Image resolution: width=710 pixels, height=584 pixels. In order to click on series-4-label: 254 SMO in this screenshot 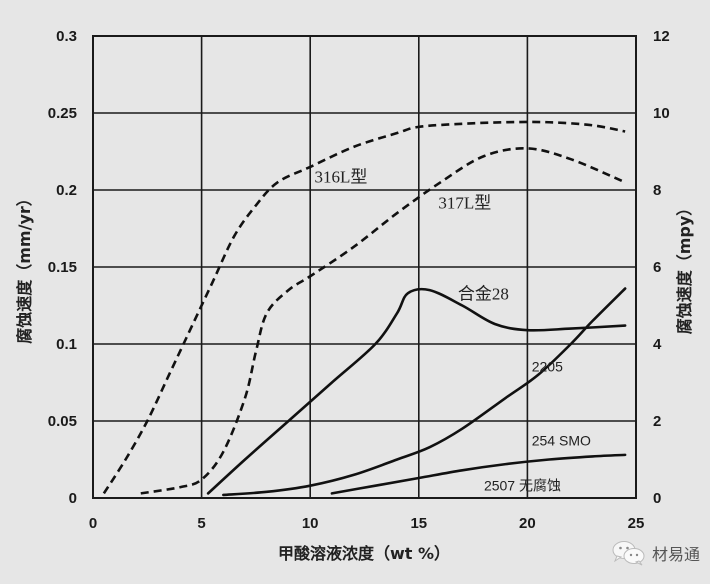, I will do `click(561, 441)`.